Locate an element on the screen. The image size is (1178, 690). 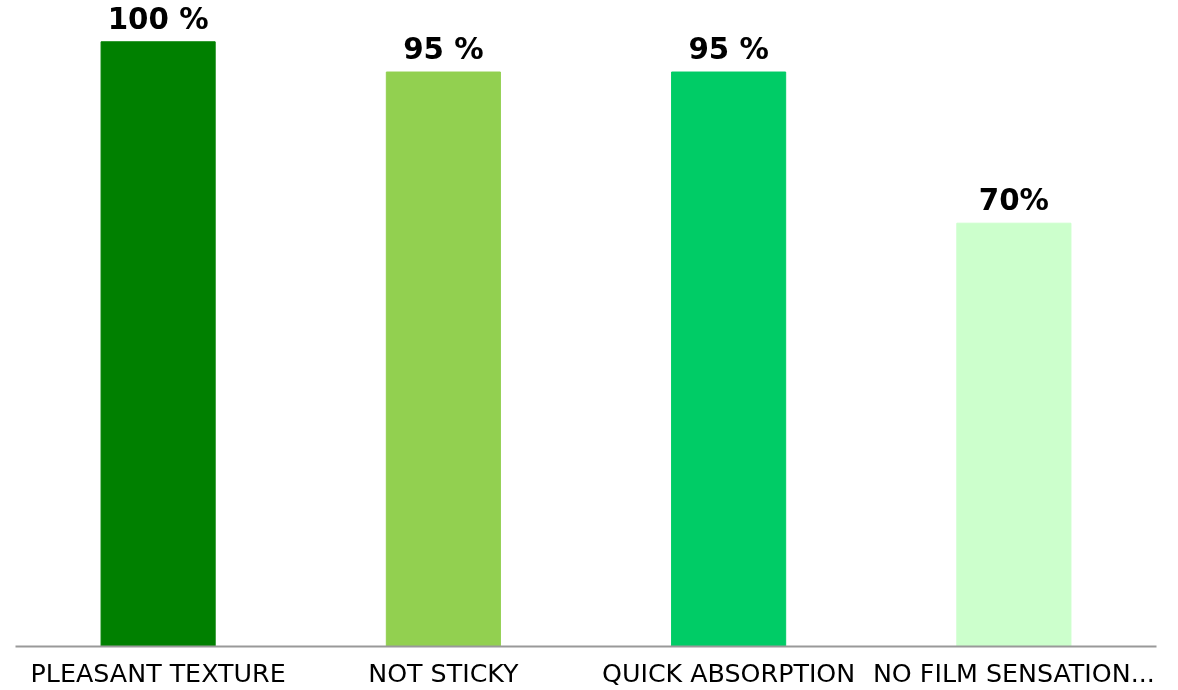
data-label: 100 % is located at coordinates (158, 18).